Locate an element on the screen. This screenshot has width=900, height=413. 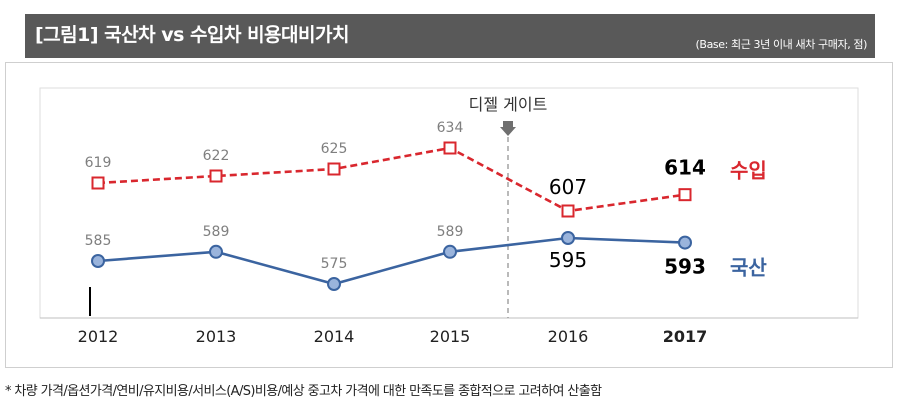
data-label-1-2: 575 is located at coordinates (334, 264).